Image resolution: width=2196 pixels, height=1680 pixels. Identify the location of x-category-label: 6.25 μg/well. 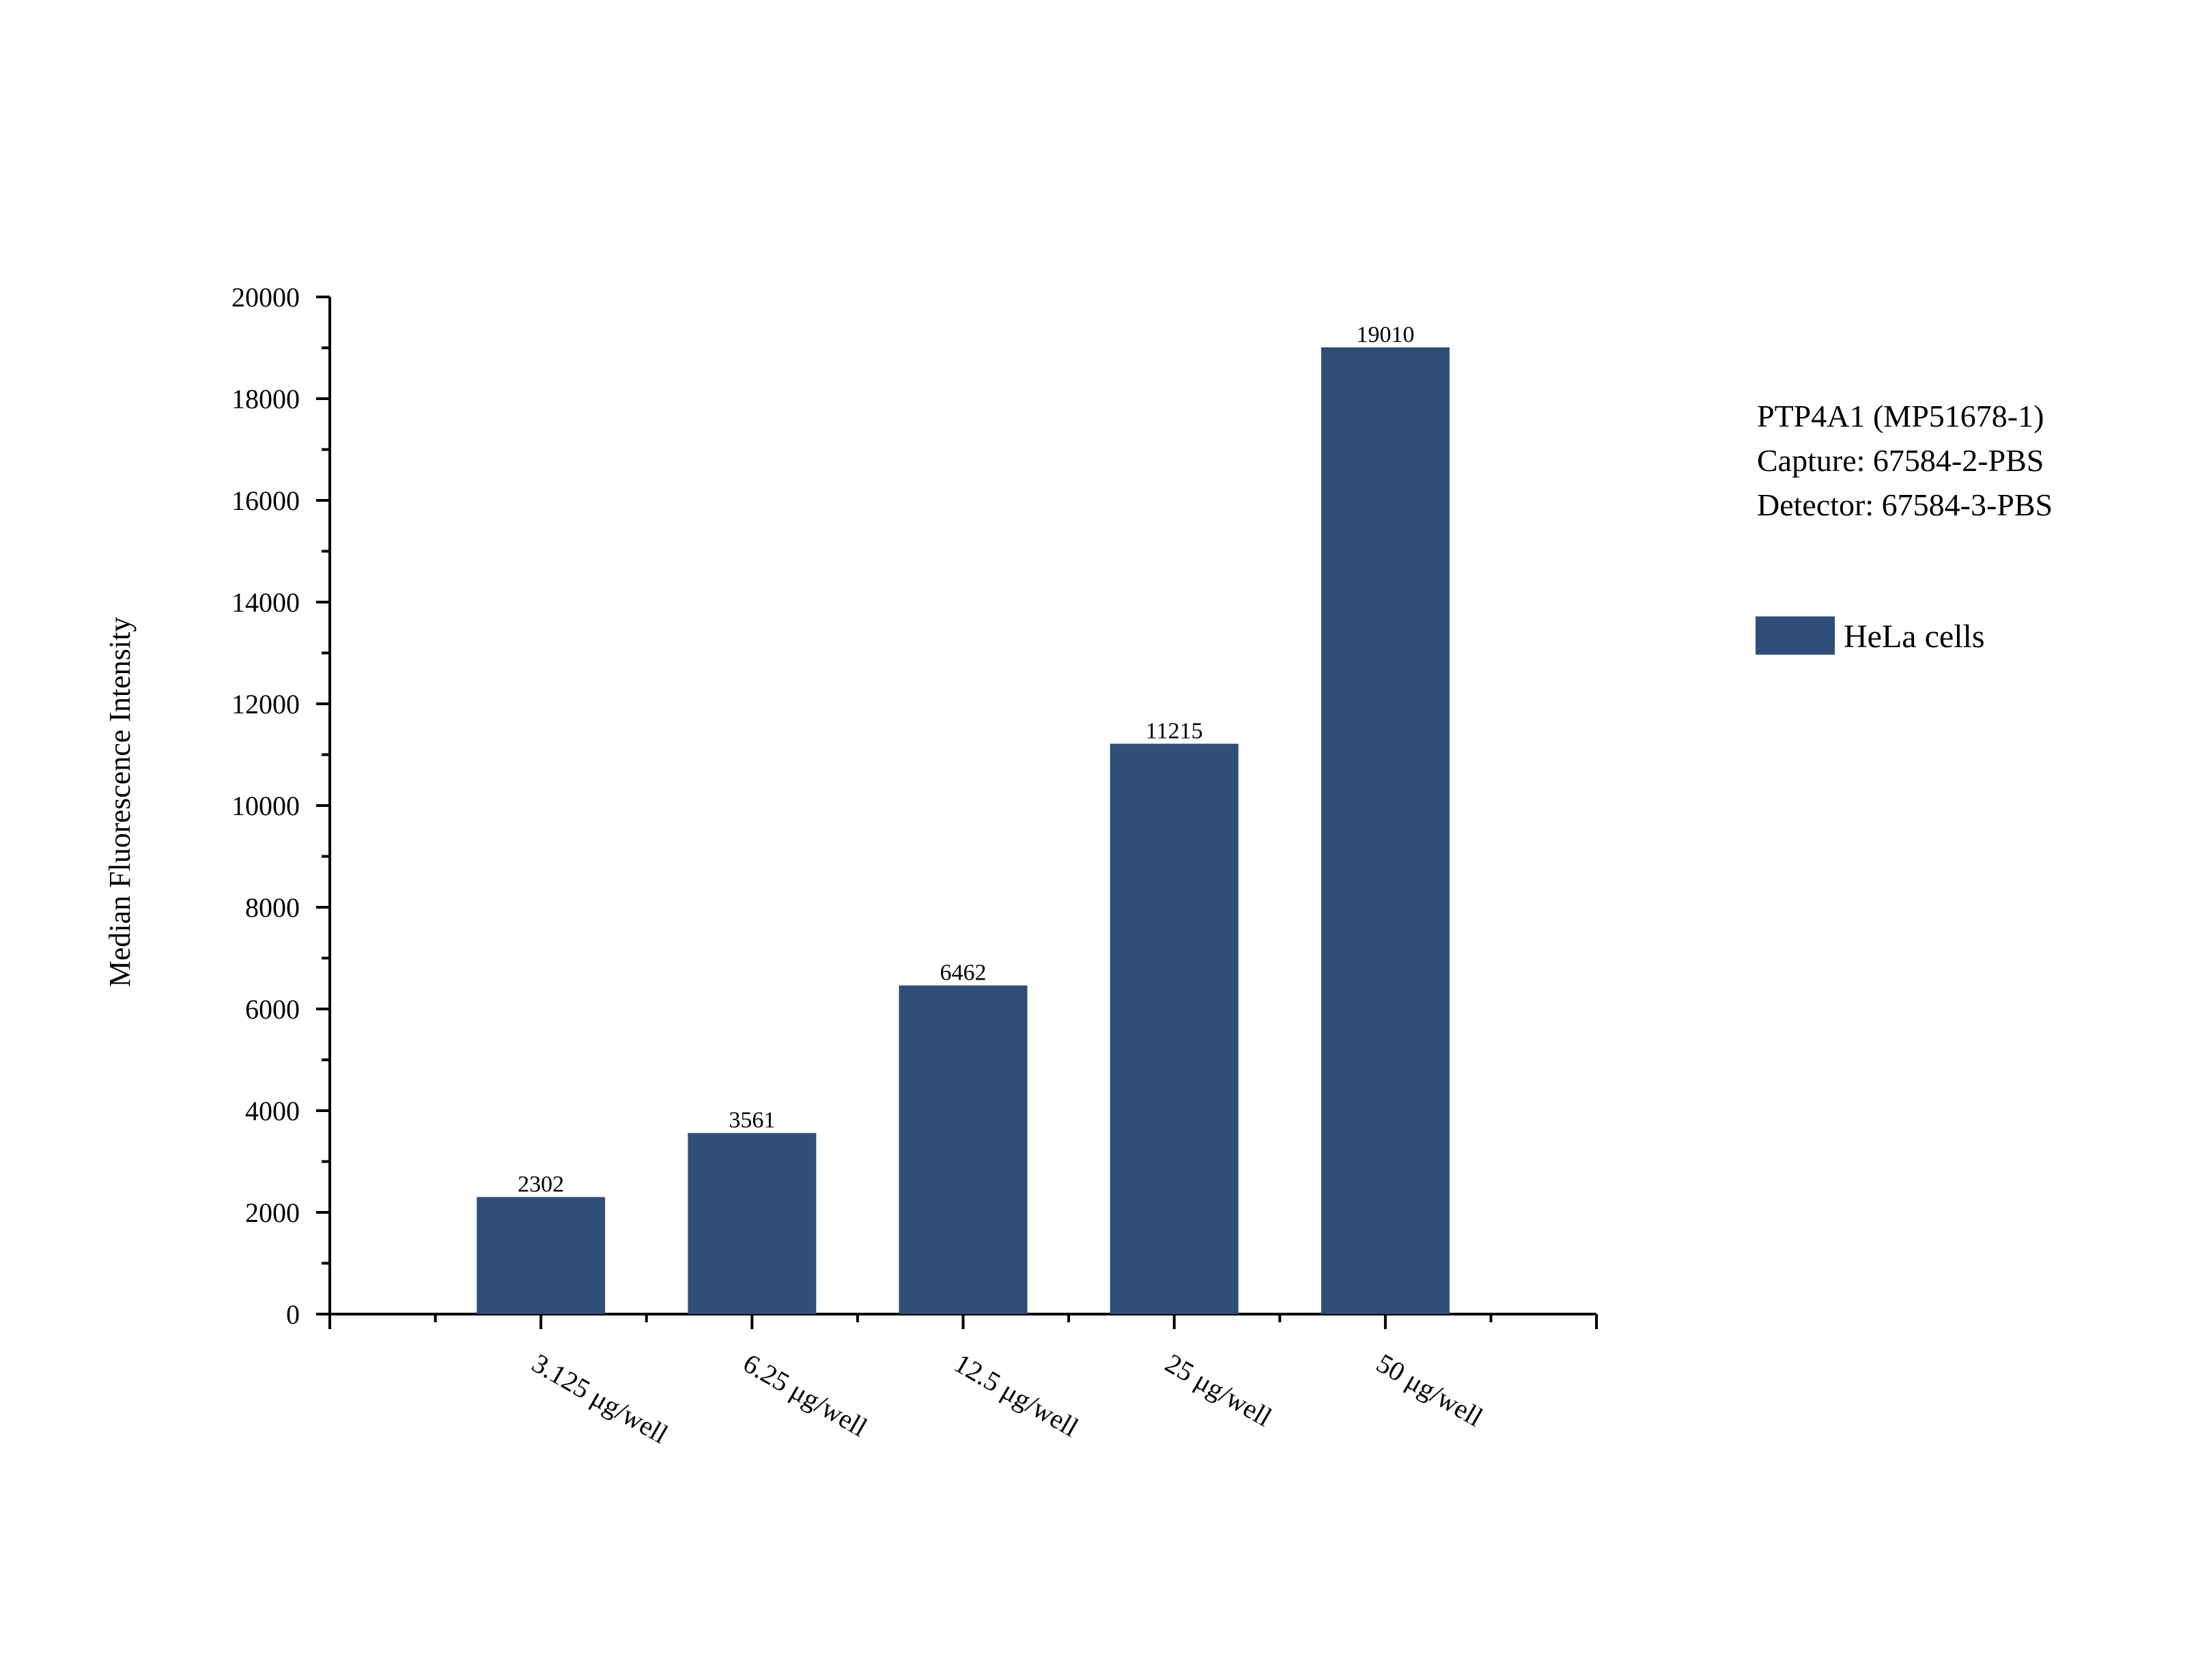
(805, 1395).